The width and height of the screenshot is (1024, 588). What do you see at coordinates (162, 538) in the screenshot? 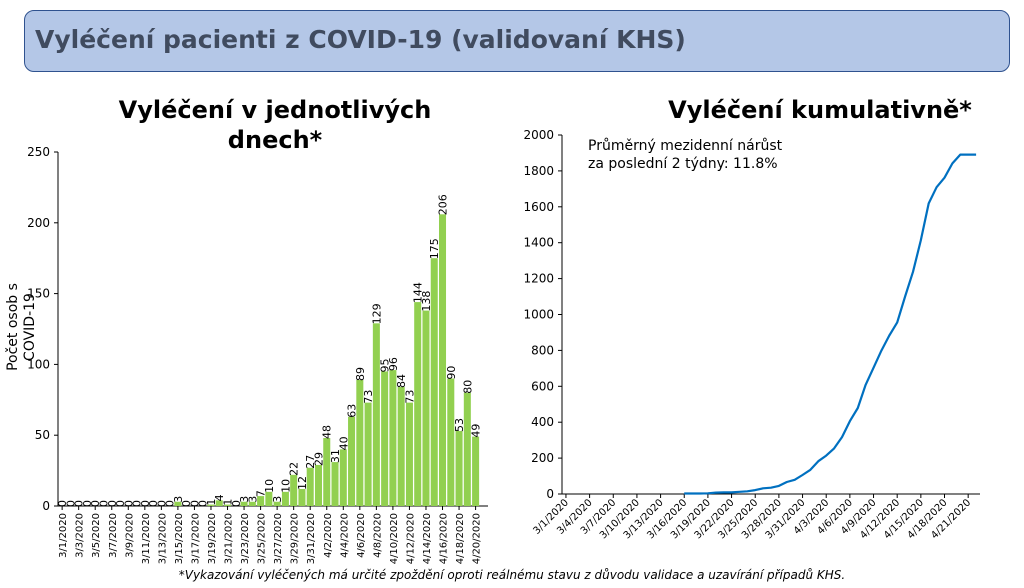
I see `x-tick-label: 3/13/2020` at bounding box center [162, 538].